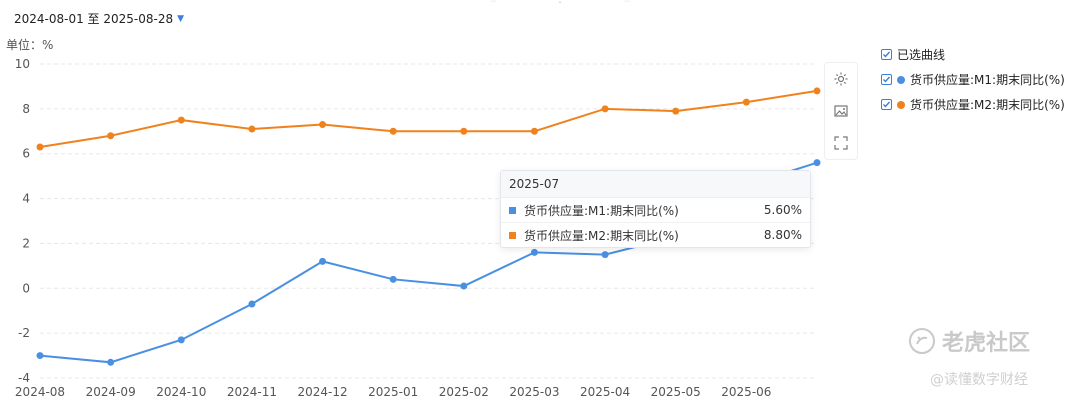 The width and height of the screenshot is (1080, 405). What do you see at coordinates (841, 143) in the screenshot?
I see `expand-icon` at bounding box center [841, 143].